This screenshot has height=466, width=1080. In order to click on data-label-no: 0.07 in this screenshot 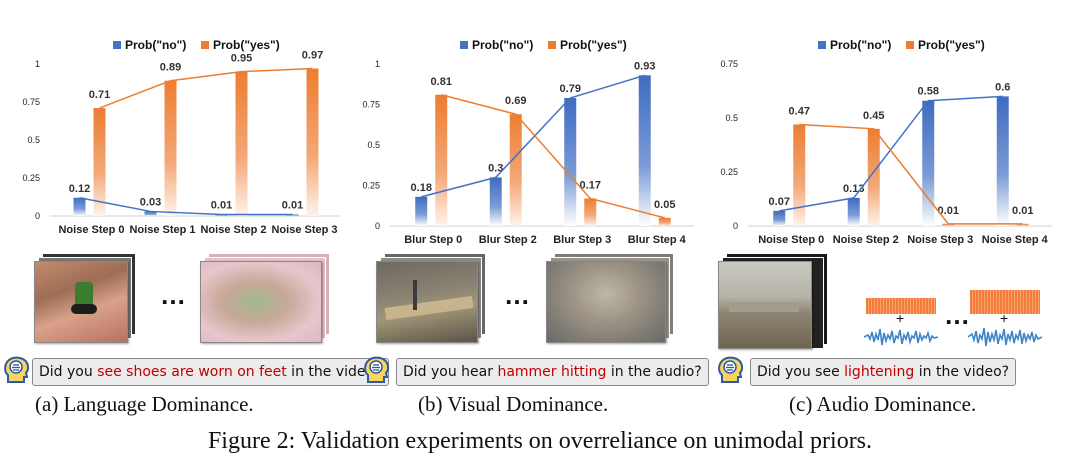, I will do `click(779, 202)`.